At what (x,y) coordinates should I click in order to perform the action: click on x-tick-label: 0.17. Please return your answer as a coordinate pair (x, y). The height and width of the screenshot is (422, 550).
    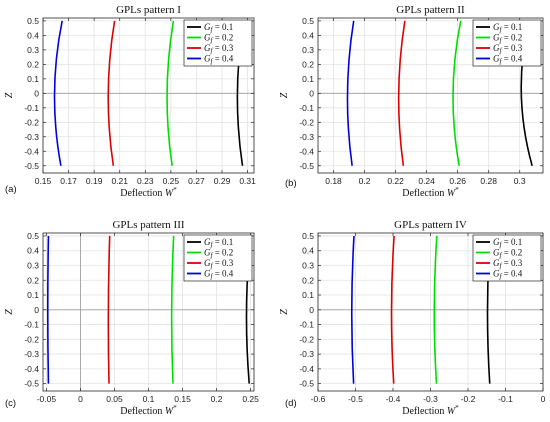
    Looking at the image, I should click on (68, 181).